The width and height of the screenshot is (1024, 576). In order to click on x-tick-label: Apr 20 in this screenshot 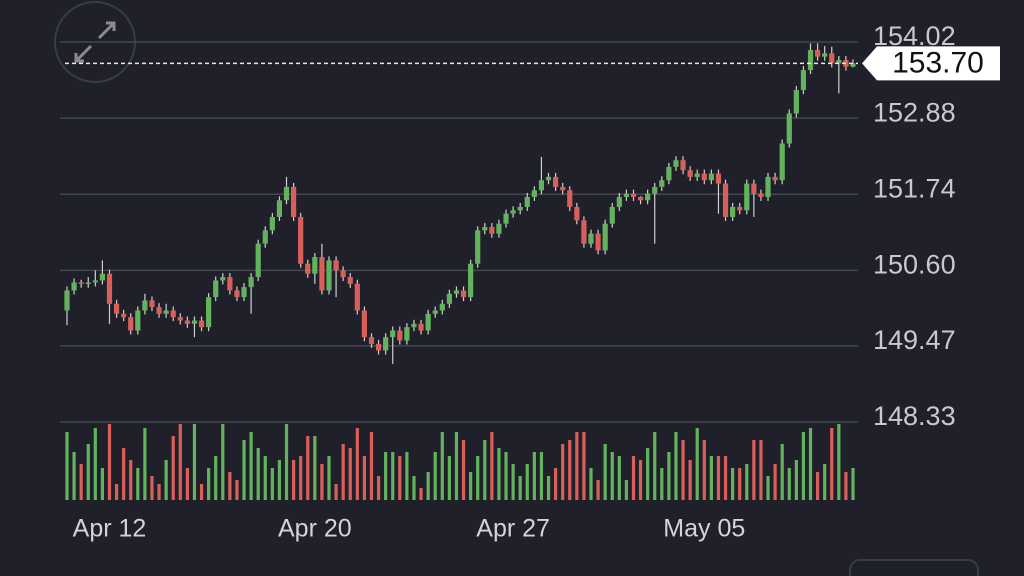, I will do `click(315, 529)`.